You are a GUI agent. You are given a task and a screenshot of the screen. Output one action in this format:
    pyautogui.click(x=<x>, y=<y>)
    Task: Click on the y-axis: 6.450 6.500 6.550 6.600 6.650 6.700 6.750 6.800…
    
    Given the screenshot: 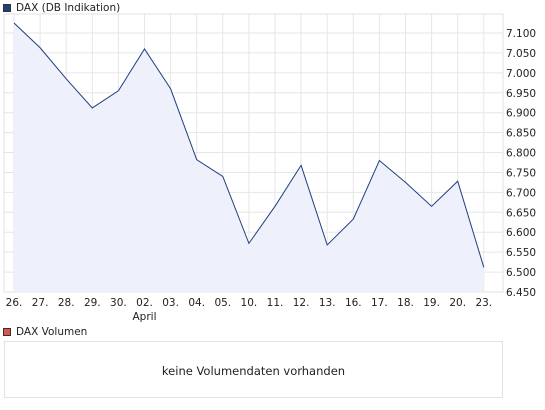 What is the action you would take?
    pyautogui.click(x=521, y=163)
    